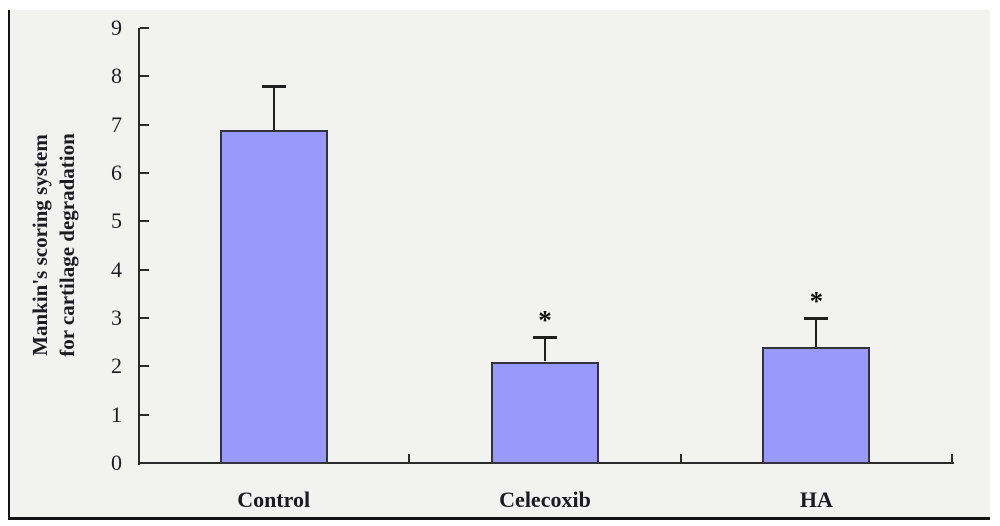 The width and height of the screenshot is (1000, 526). I want to click on y-axis-title-line1: Mankin's scoring system, so click(40, 245).